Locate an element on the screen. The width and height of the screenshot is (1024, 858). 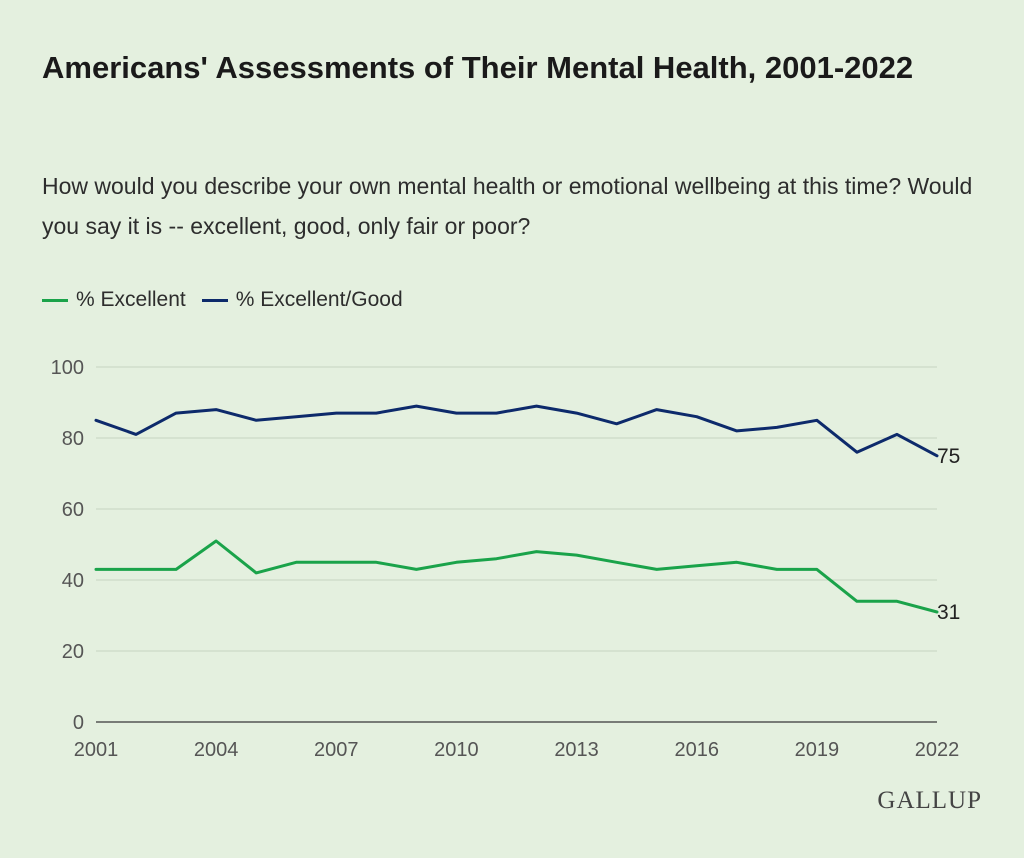
legend-swatch-excellent-good is located at coordinates (214, 300).